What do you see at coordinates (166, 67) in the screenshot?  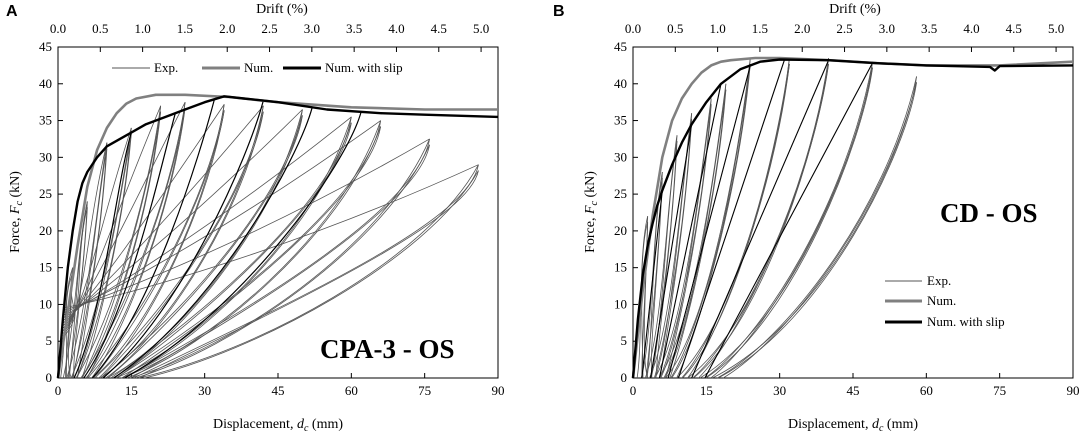 I see `legend-label-exp: Exp.` at bounding box center [166, 67].